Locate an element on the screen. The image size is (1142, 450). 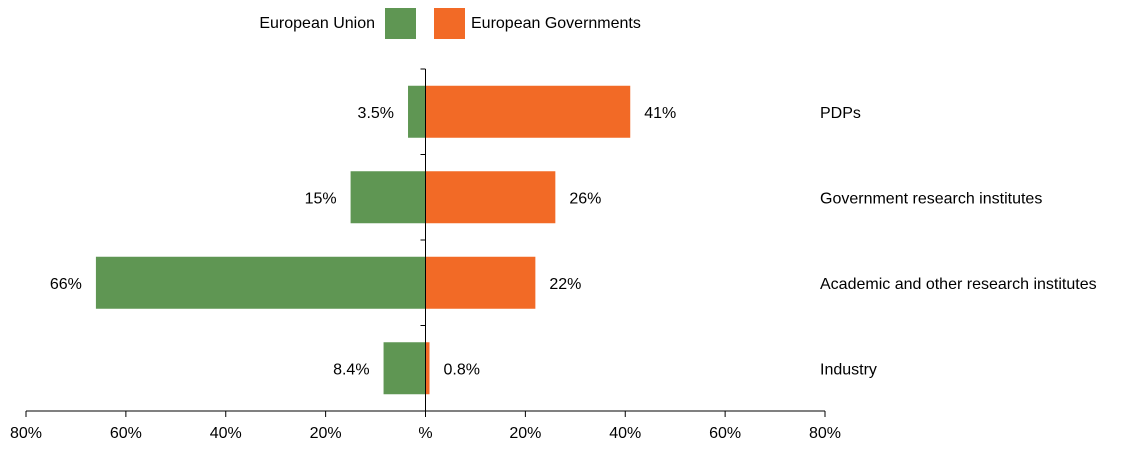
data-label-european-union-government-research-institutes: 15% is located at coordinates (321, 198).